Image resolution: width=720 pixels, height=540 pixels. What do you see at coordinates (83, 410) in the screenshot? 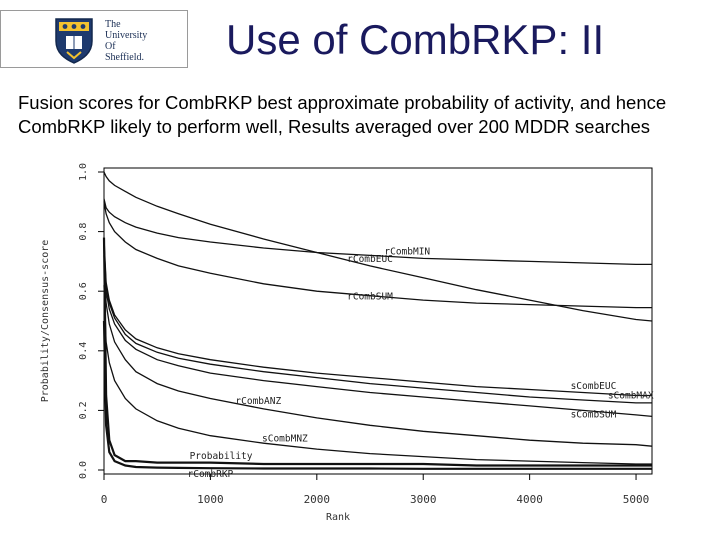
I see `y-tick-label: 0.2` at bounding box center [83, 410].